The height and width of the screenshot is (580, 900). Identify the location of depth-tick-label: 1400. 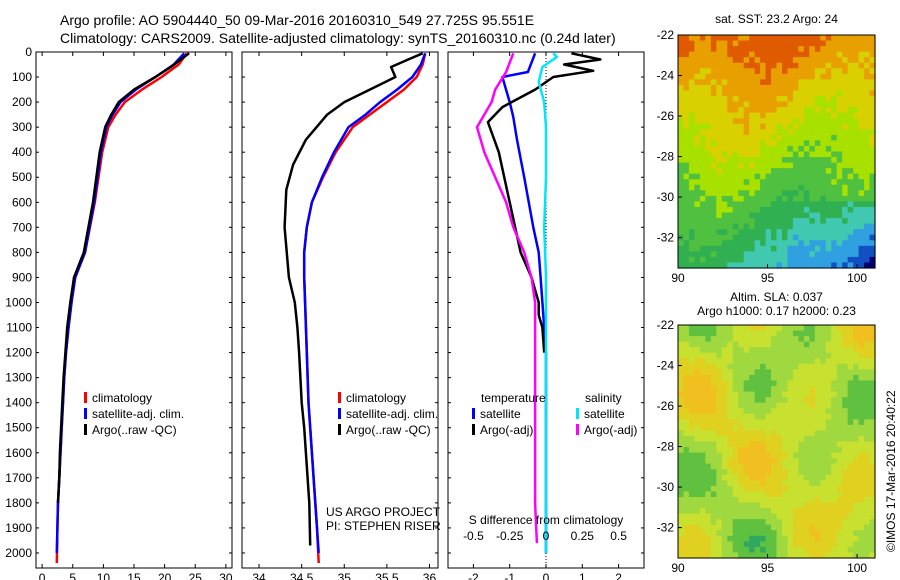
(18, 403).